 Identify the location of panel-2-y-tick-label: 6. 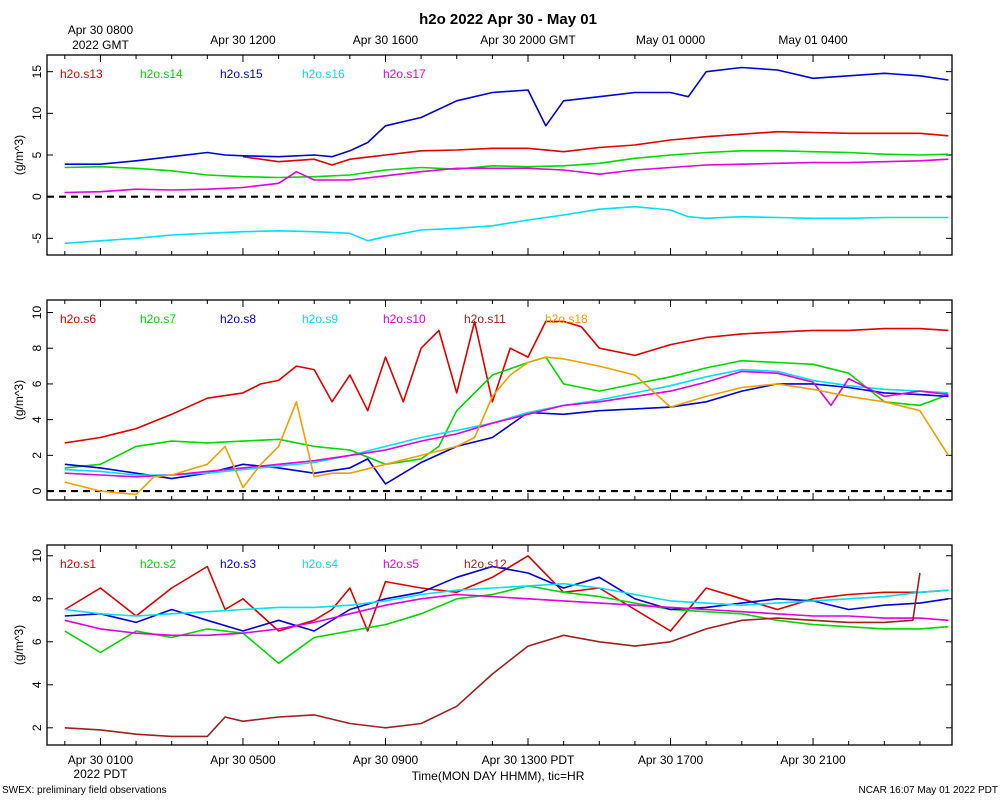
(37, 383).